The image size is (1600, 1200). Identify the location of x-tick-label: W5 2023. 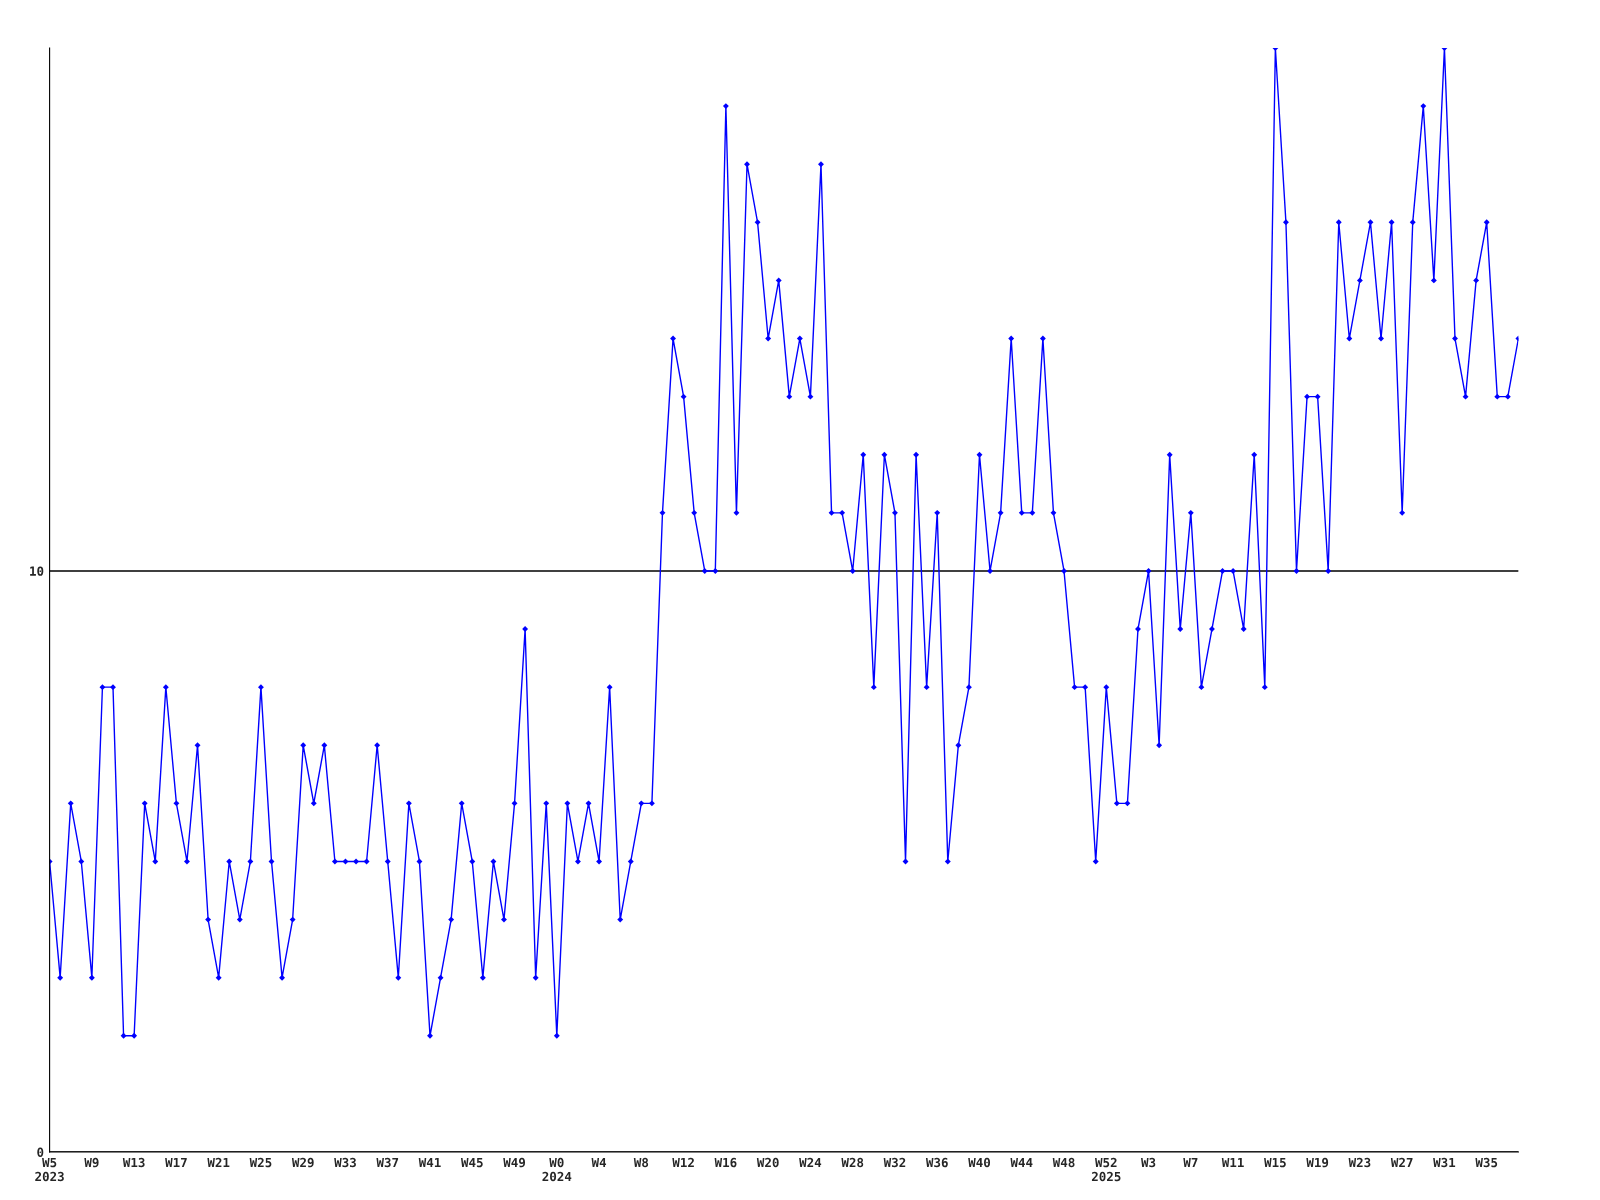
(49, 1169).